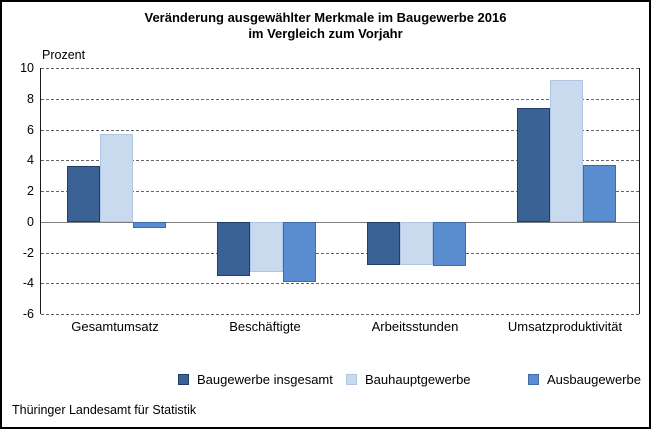  Describe the element at coordinates (30, 160) in the screenshot. I see `y-tick-label-4: 4` at that location.